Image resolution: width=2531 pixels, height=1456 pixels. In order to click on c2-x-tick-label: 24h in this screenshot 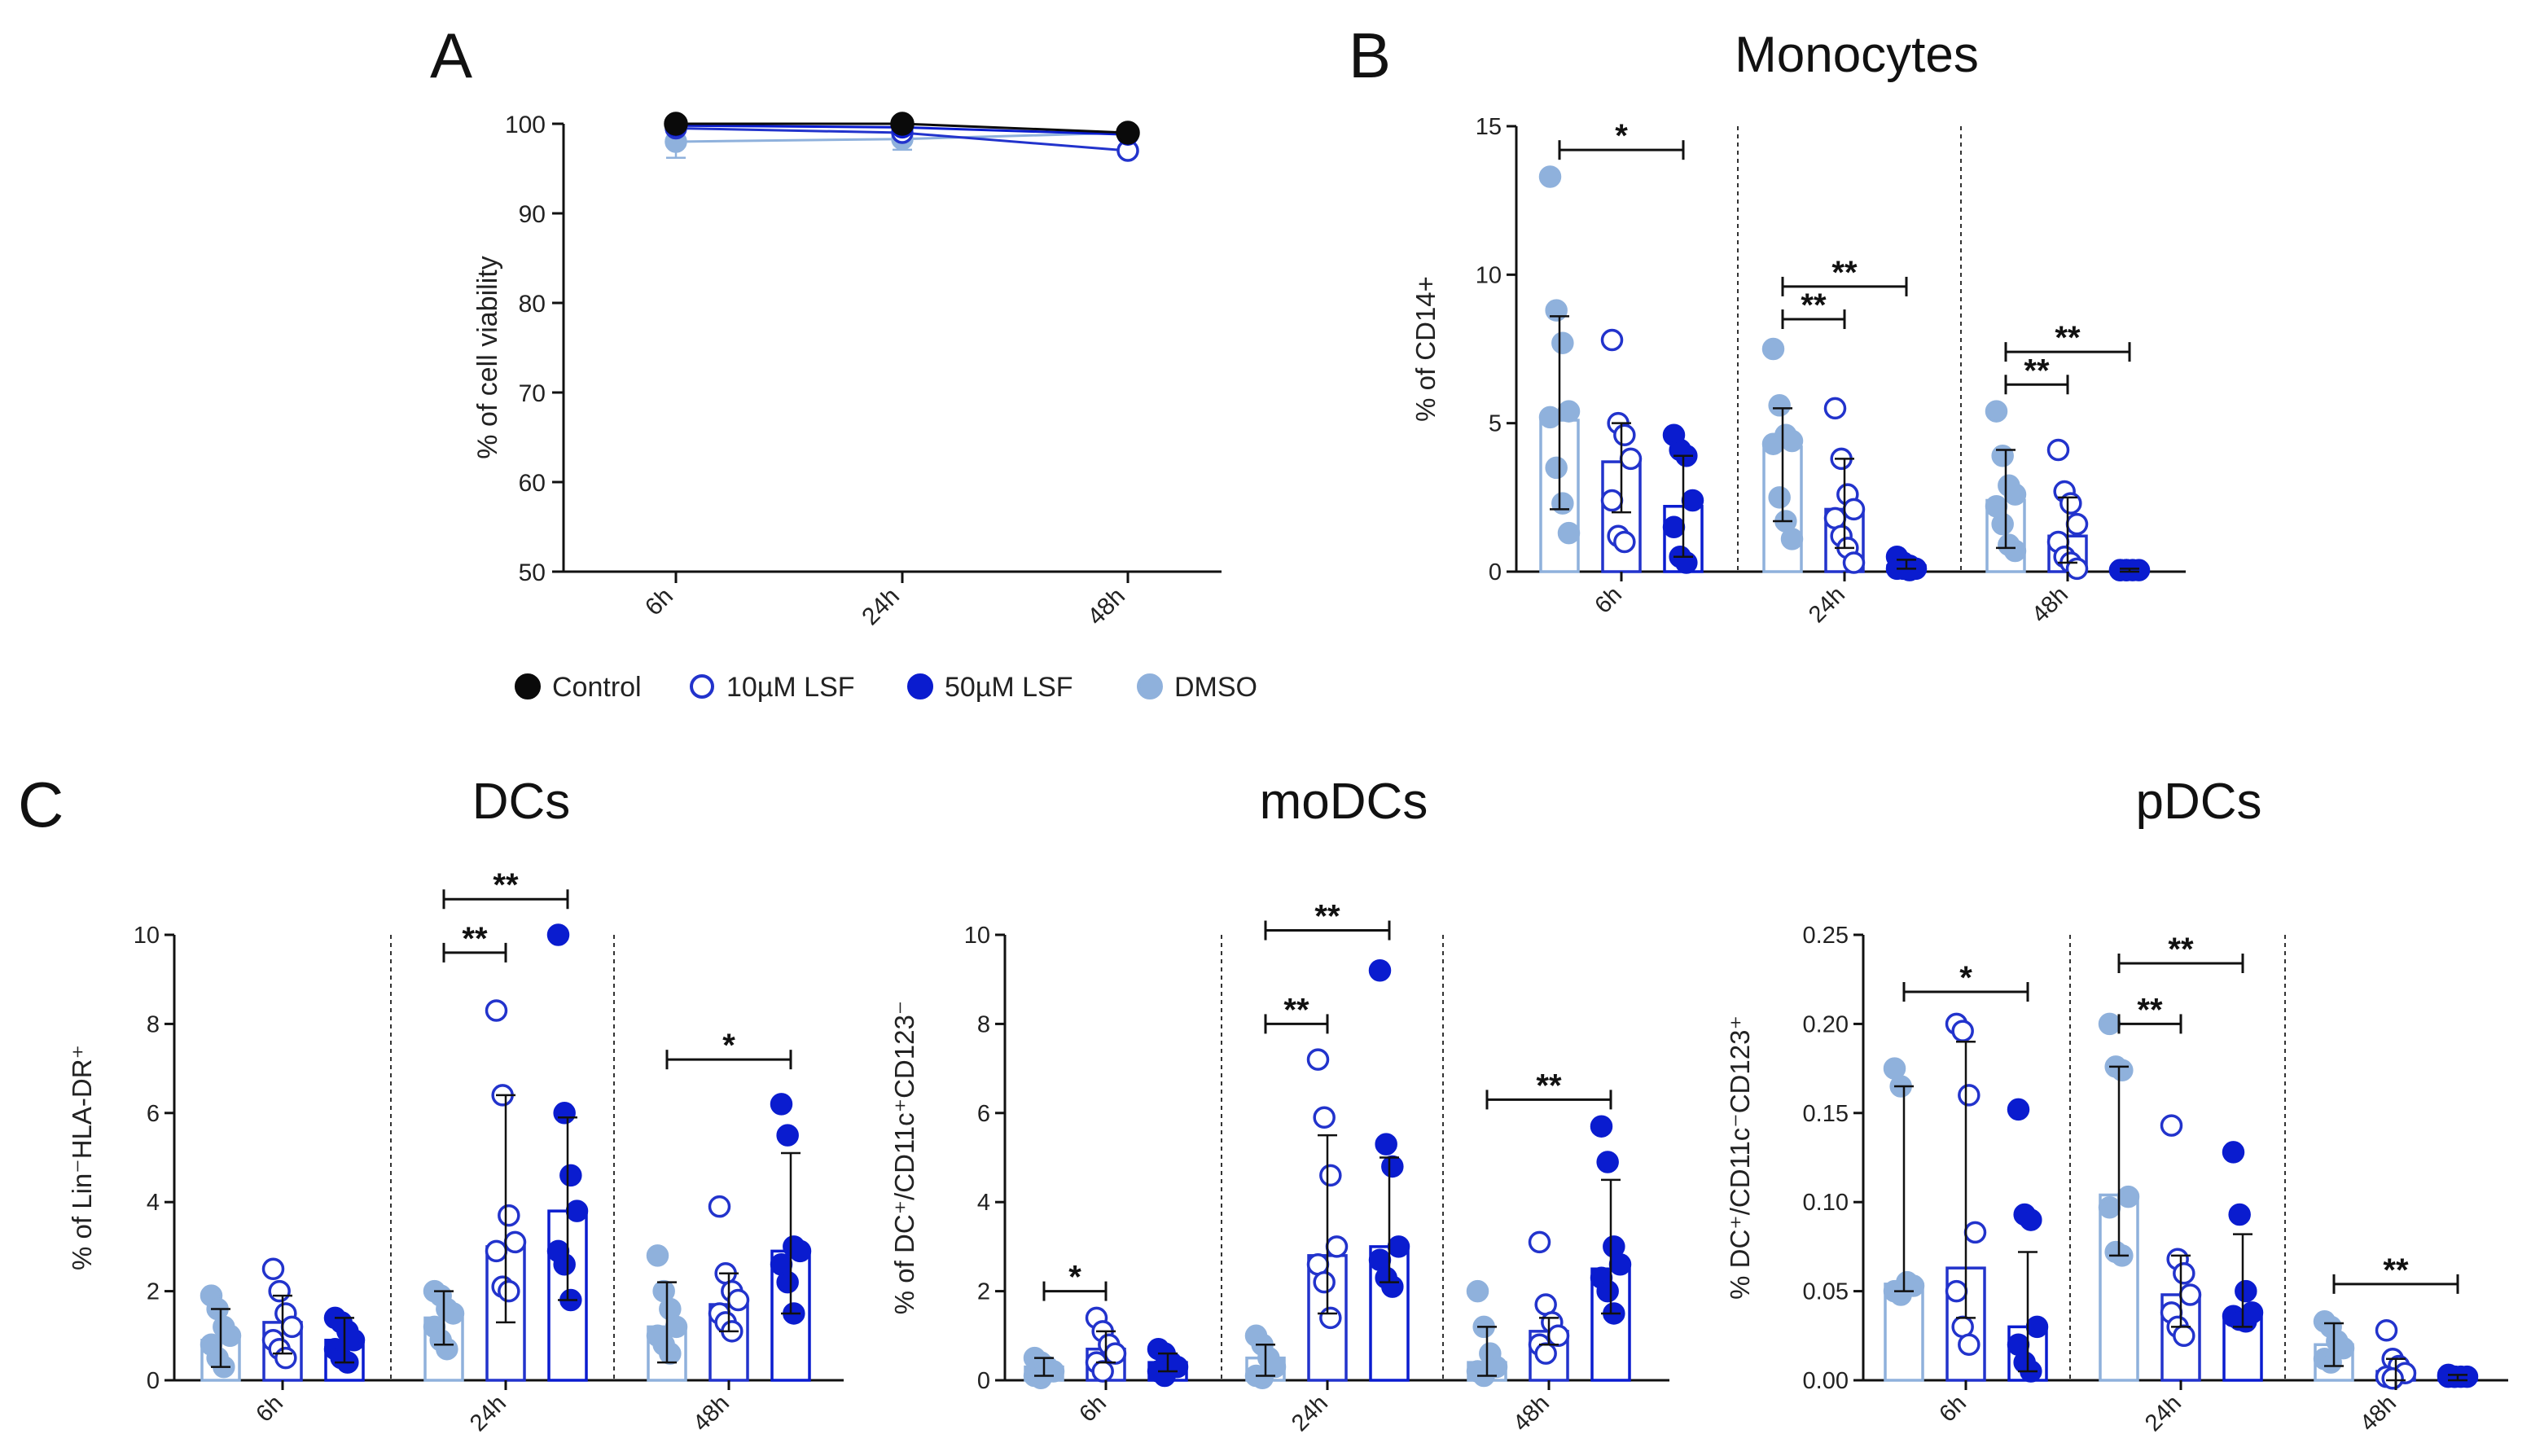, I will do `click(1310, 1413)`.